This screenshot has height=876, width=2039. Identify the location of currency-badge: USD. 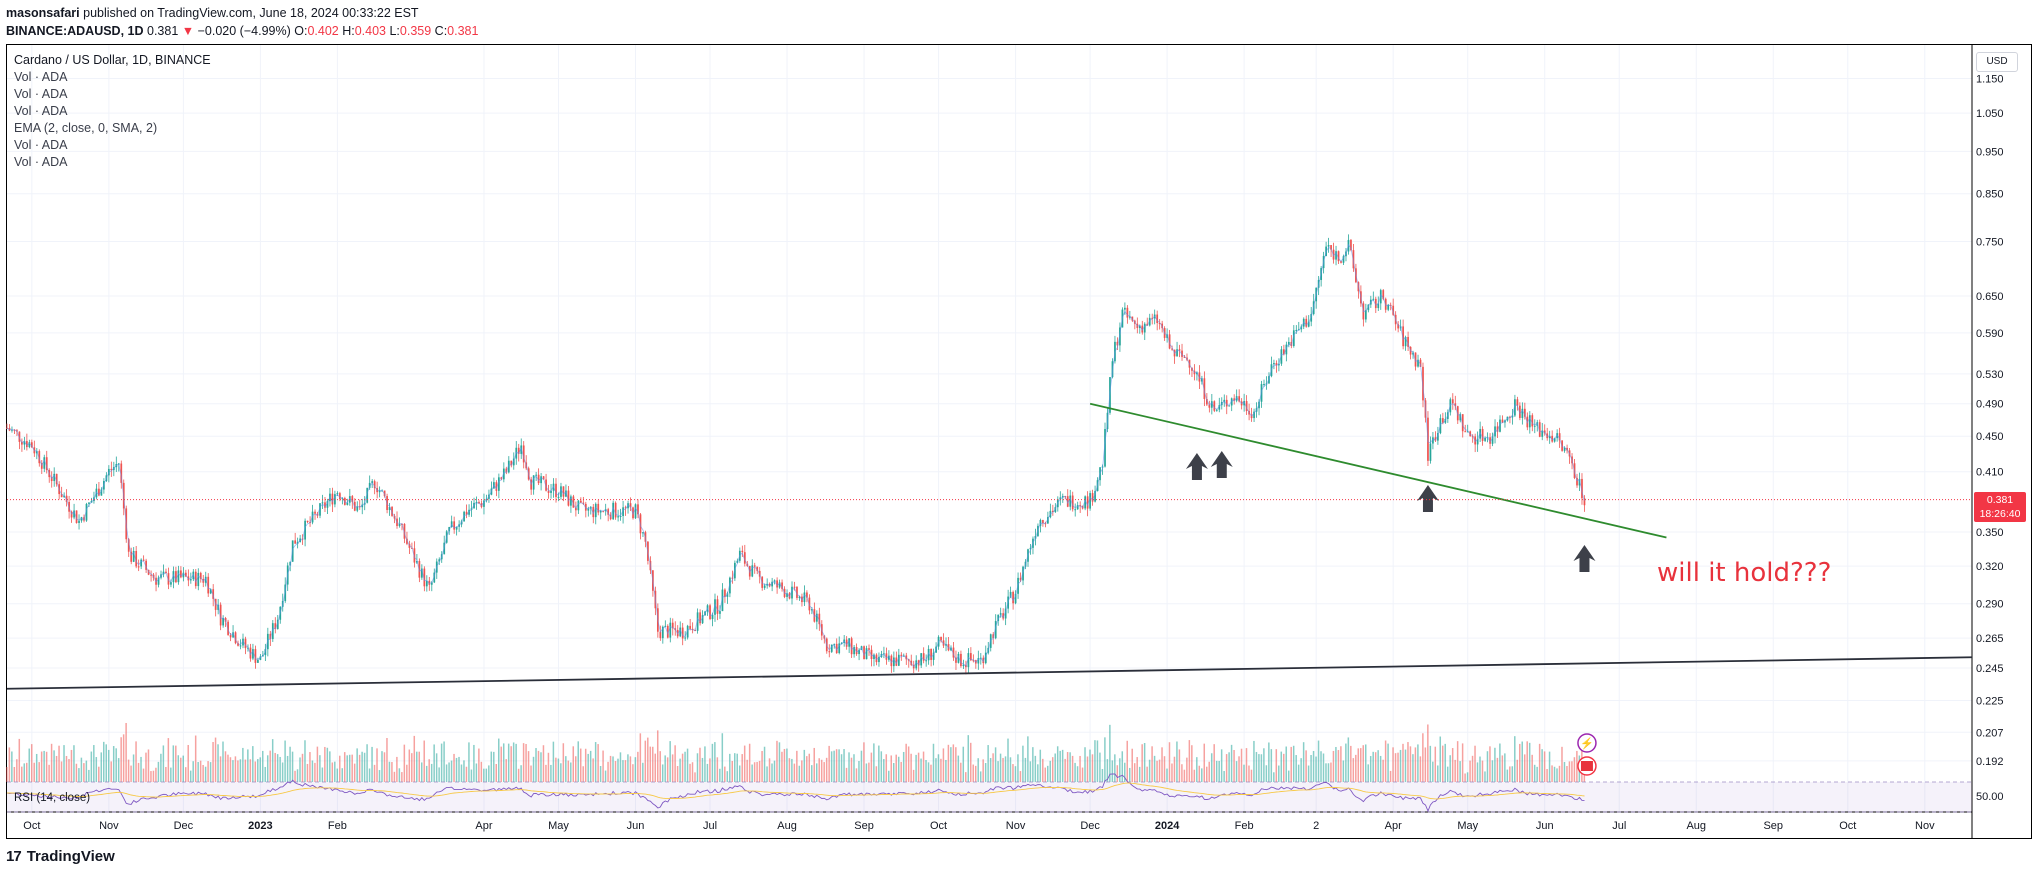
(1997, 62).